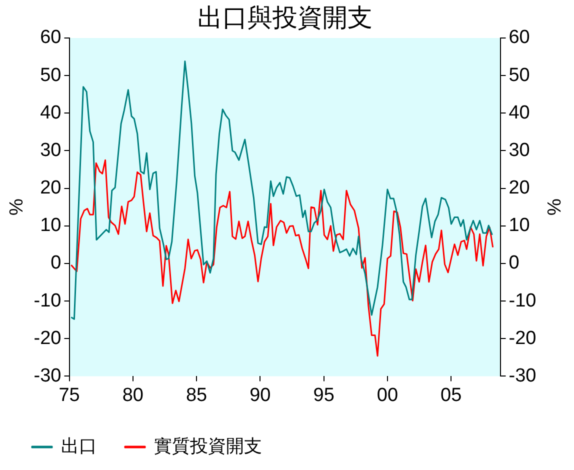  I want to click on y2-tick-label: -10, so click(522, 301).